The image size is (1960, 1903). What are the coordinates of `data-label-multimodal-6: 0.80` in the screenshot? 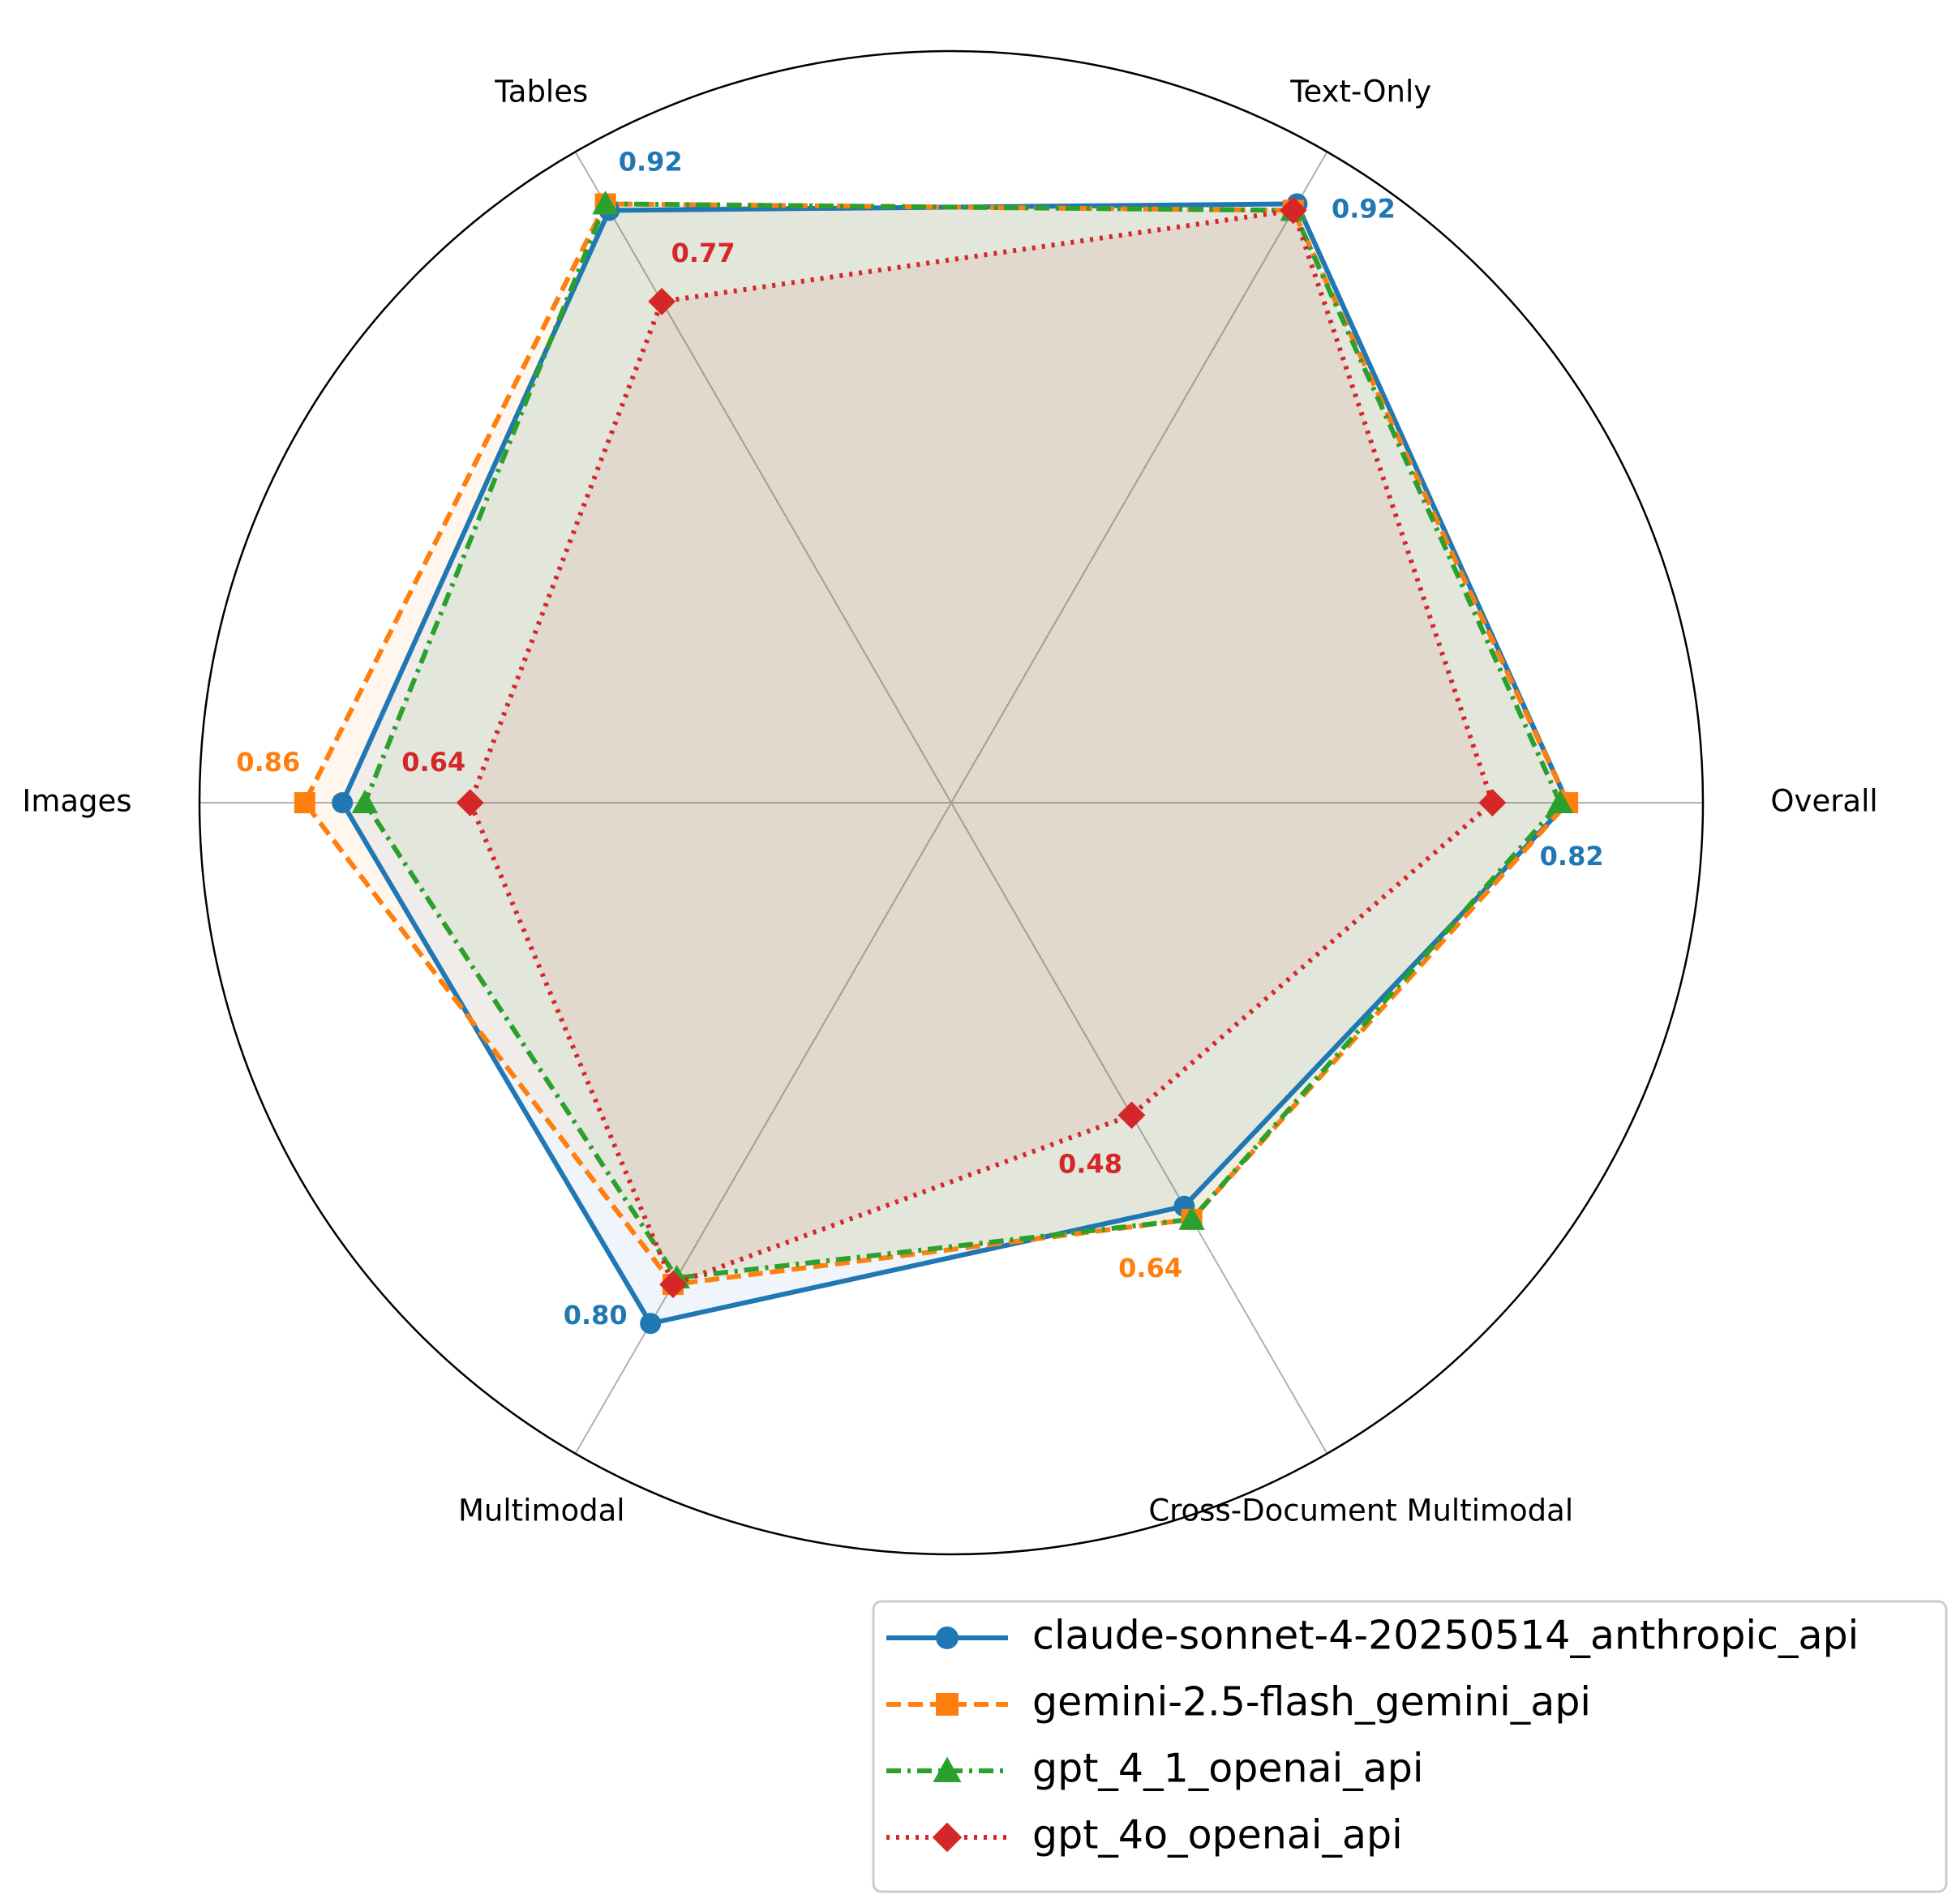 It's located at (596, 1315).